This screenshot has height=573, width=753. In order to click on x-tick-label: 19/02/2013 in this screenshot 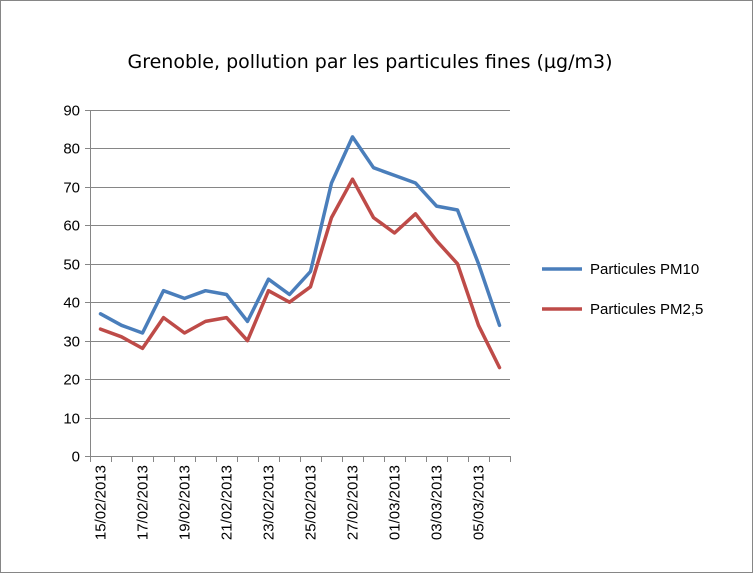, I will do `click(185, 502)`.